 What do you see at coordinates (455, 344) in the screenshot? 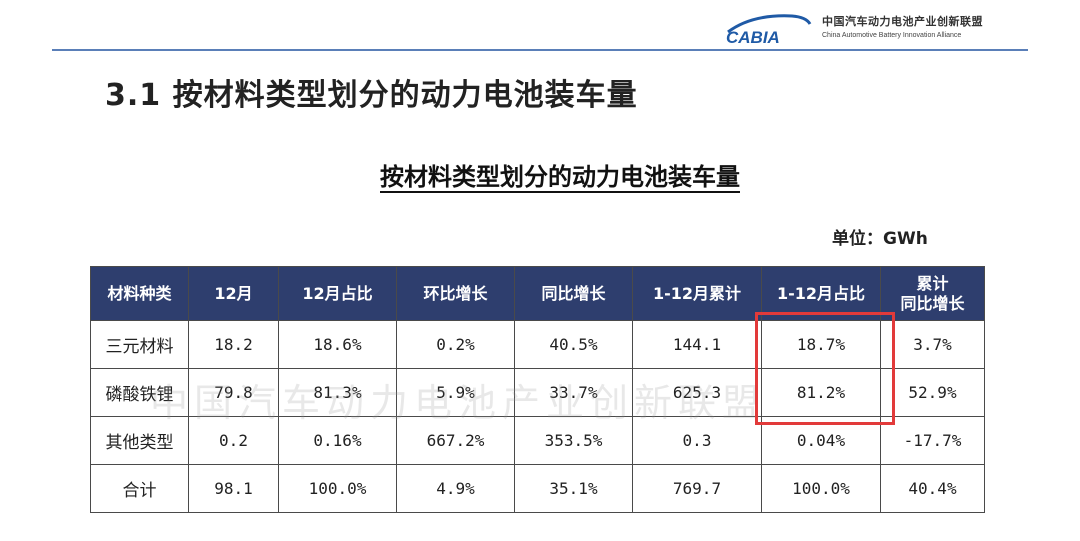
I see `table-cell: 0.2%` at bounding box center [455, 344].